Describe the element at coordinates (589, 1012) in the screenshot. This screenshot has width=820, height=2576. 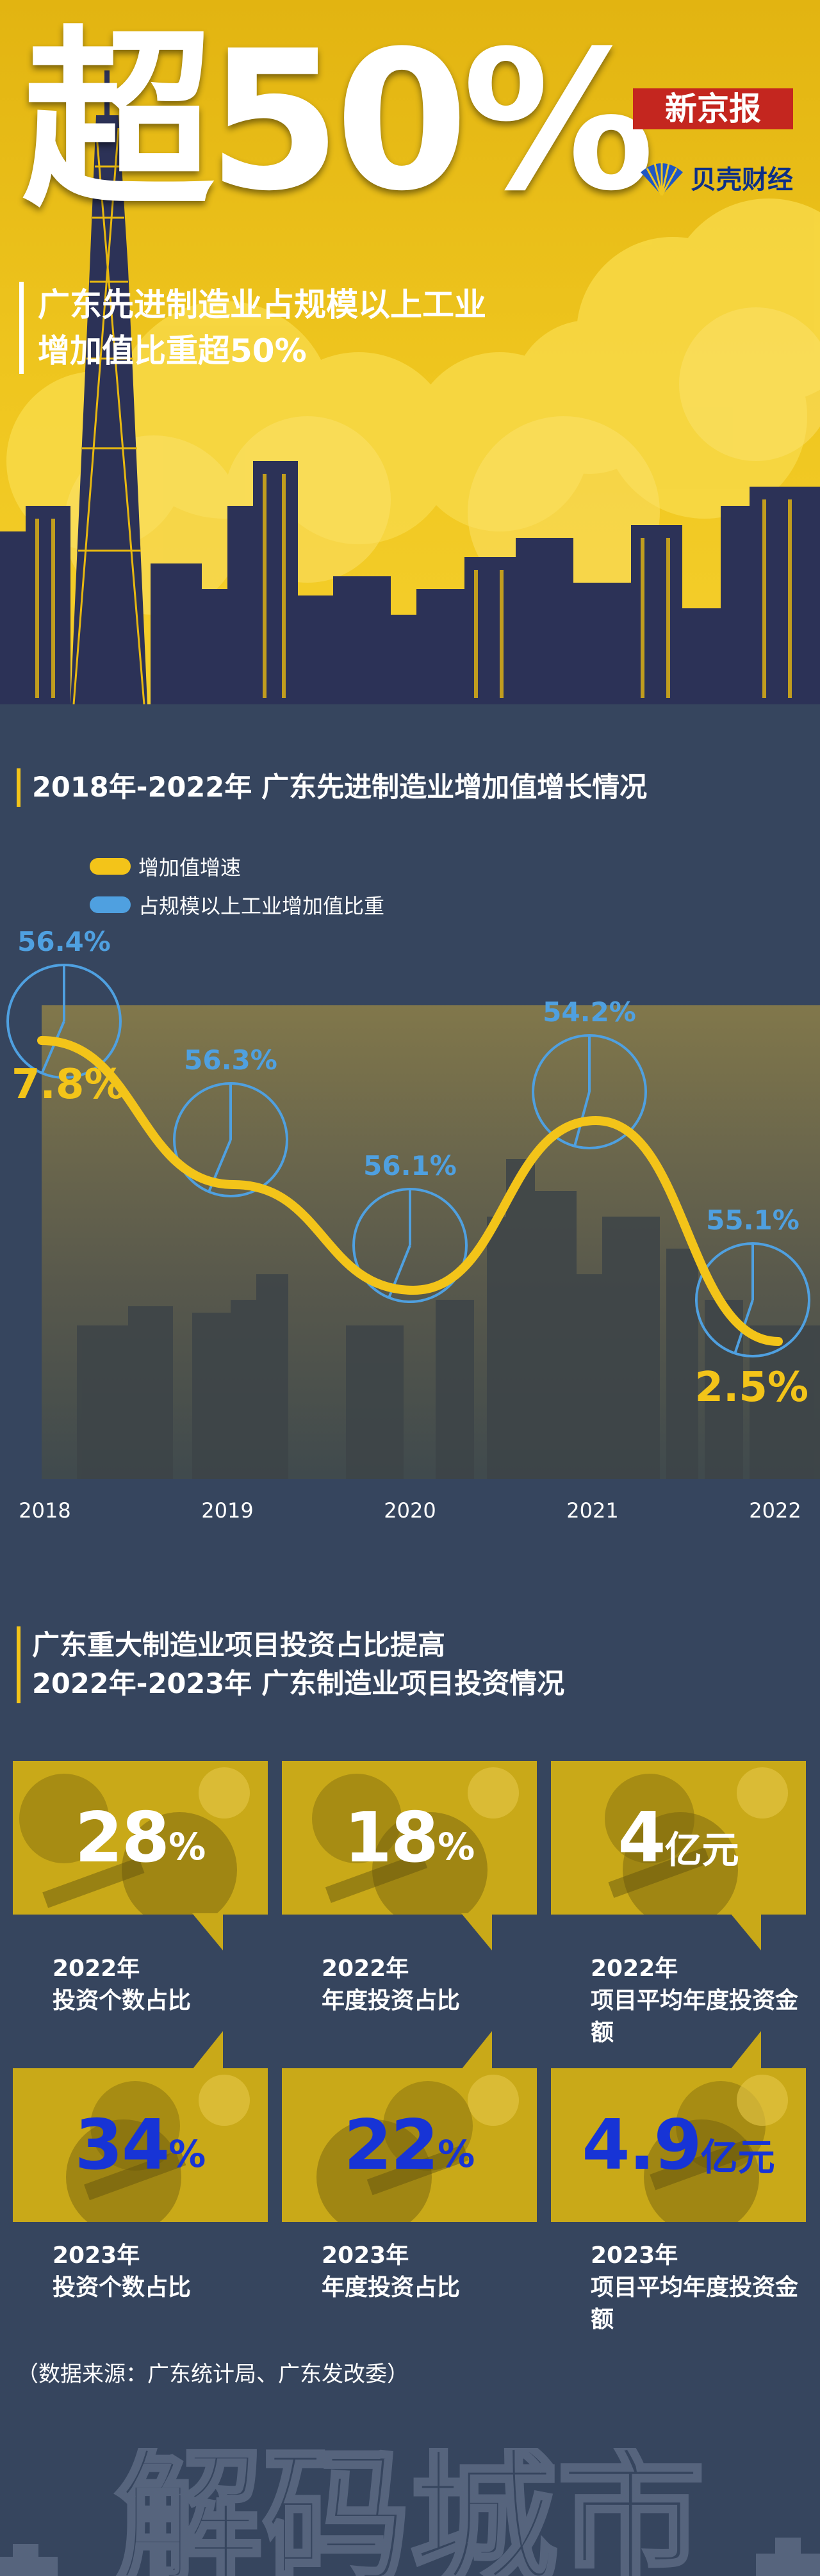
I see `share-value-label: 54.2%` at that location.